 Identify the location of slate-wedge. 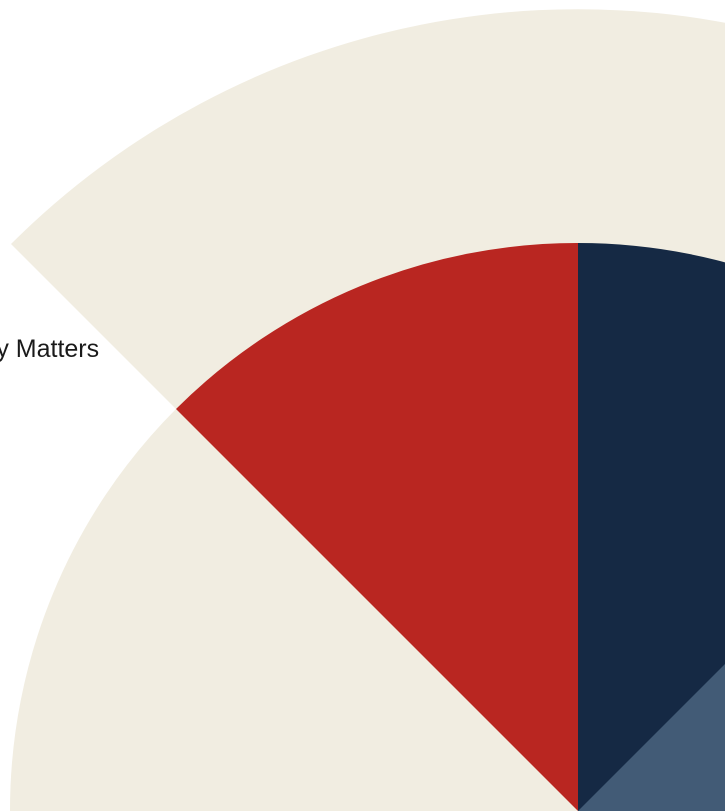
(651, 737).